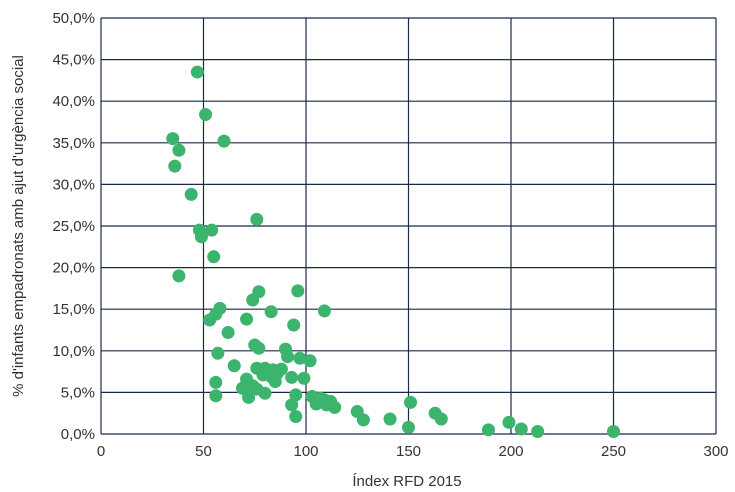 The image size is (735, 492). Describe the element at coordinates (73, 268) in the screenshot. I see `y-tick-label: 20,0%` at that location.